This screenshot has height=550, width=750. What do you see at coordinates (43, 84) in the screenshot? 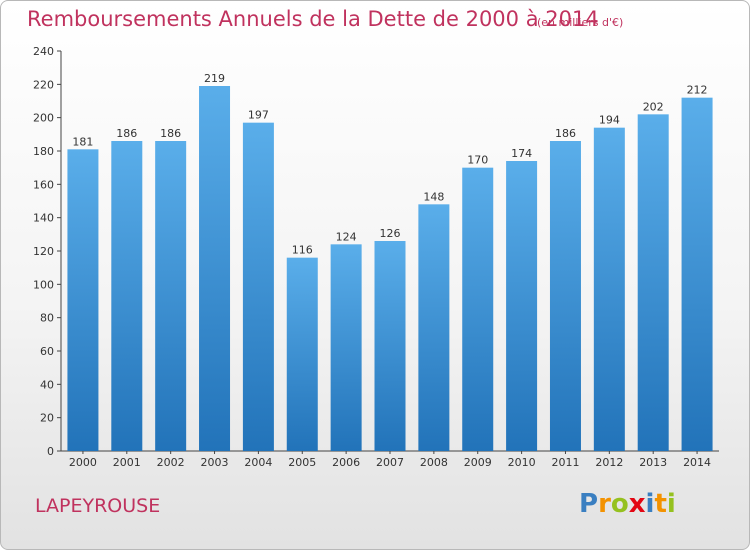
I see `y-tick-label: 220` at bounding box center [43, 84].